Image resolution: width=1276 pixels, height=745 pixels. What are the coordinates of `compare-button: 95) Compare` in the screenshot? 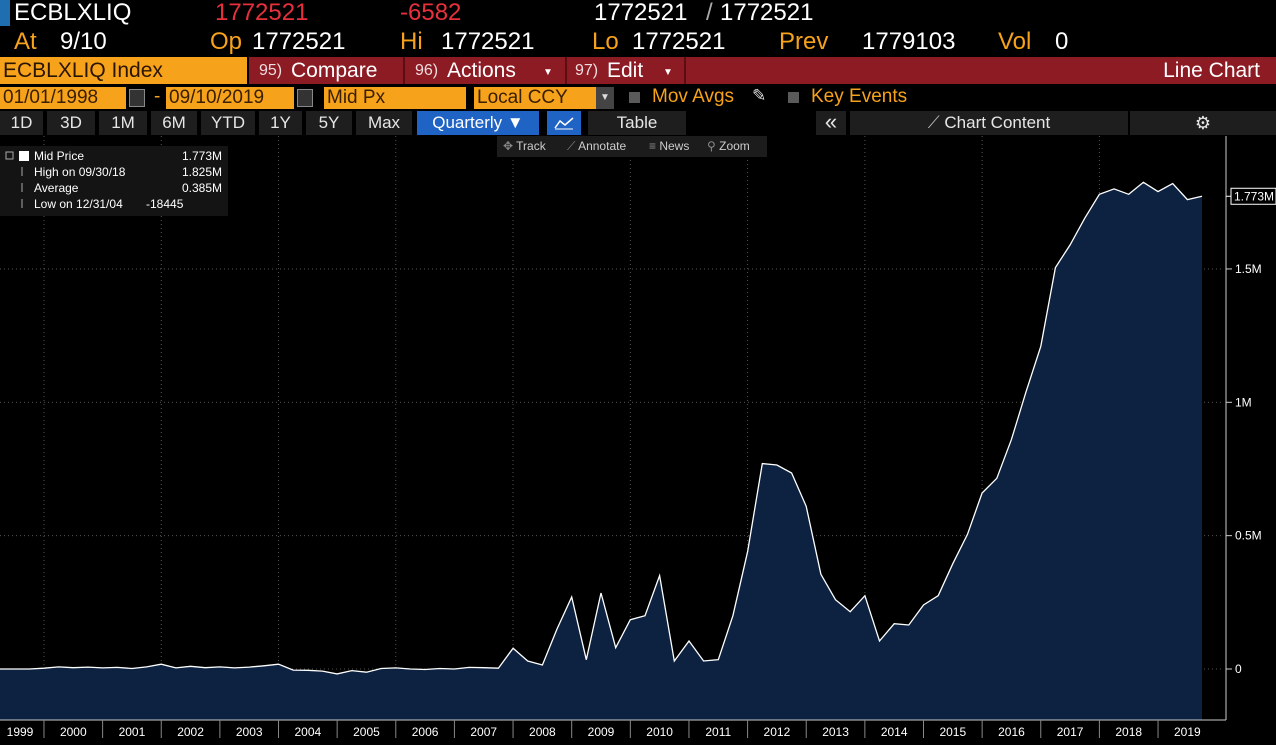 It's located at (325, 70).